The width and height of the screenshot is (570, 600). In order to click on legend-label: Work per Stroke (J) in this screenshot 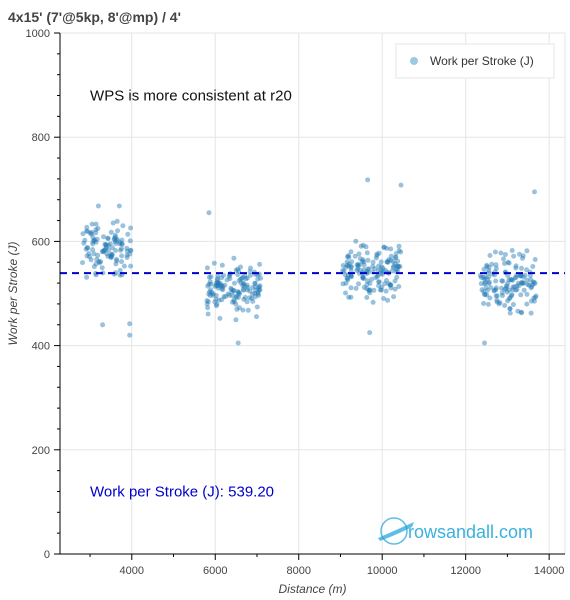, I will do `click(482, 61)`.